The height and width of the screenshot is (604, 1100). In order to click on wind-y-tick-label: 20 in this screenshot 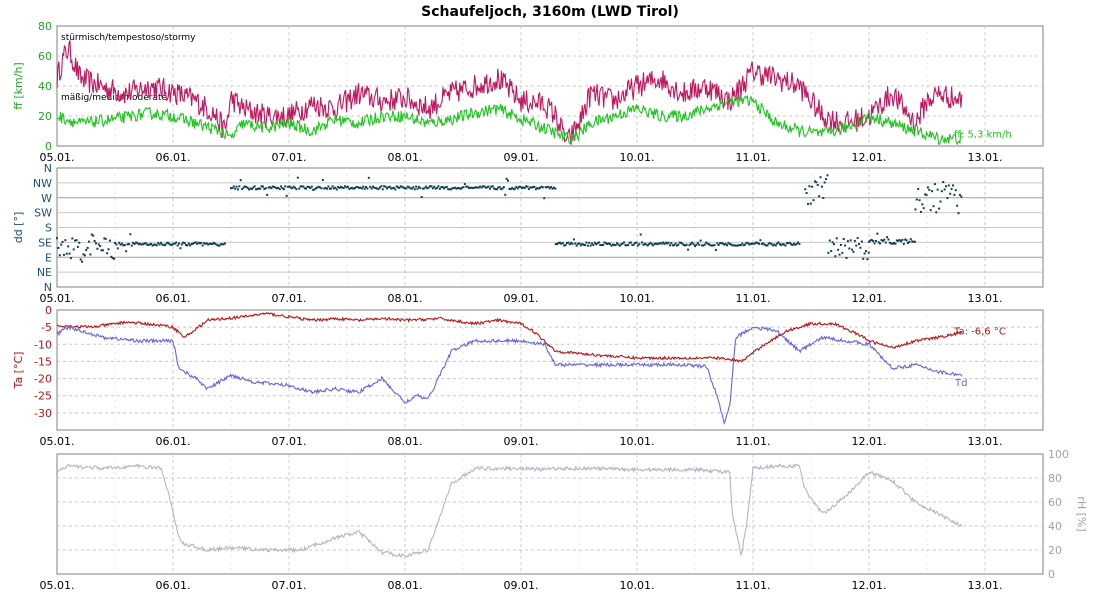, I will do `click(45, 116)`.